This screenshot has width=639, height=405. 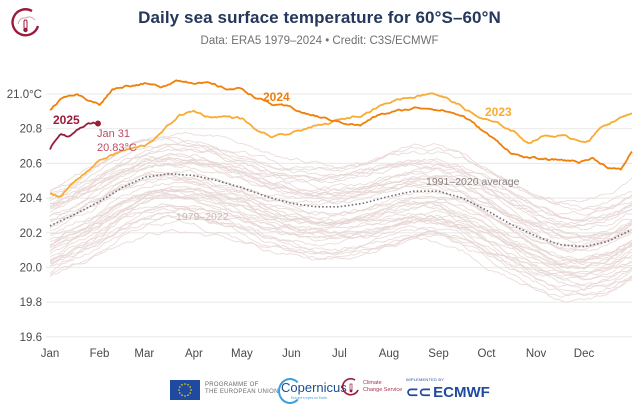 I want to click on x-tick-label: Oct, so click(x=487, y=354).